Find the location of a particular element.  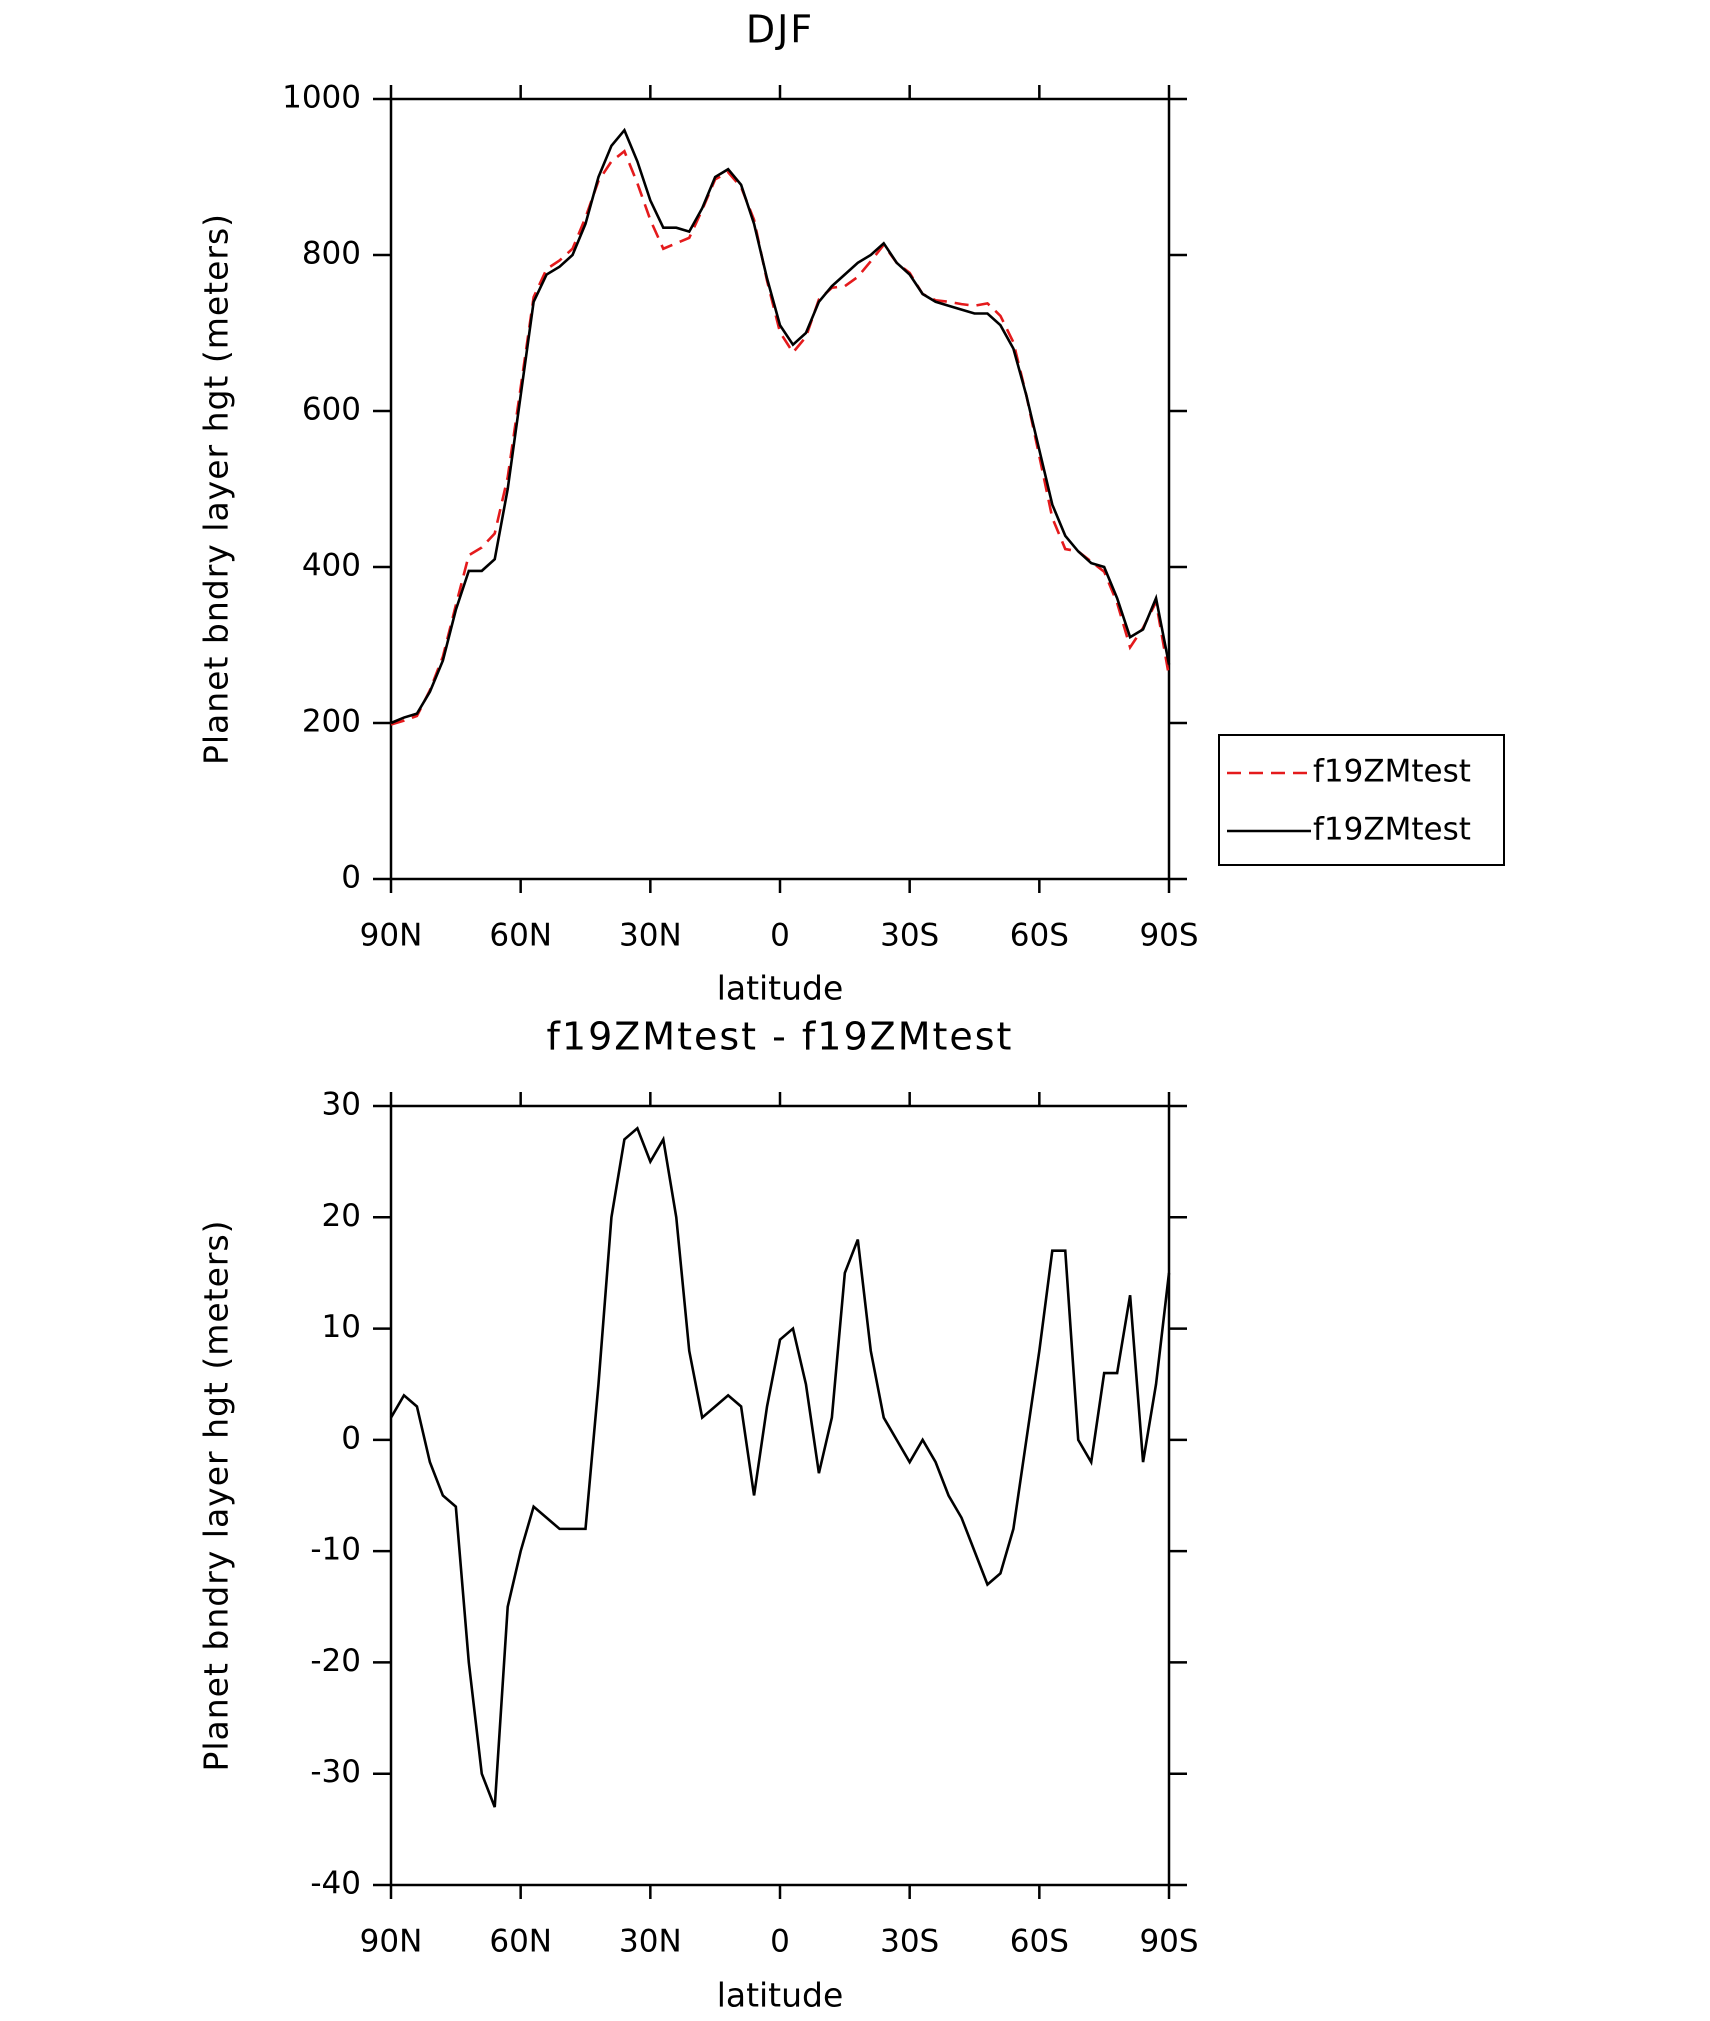

y-tick-label: -30 is located at coordinates (335, 1772).